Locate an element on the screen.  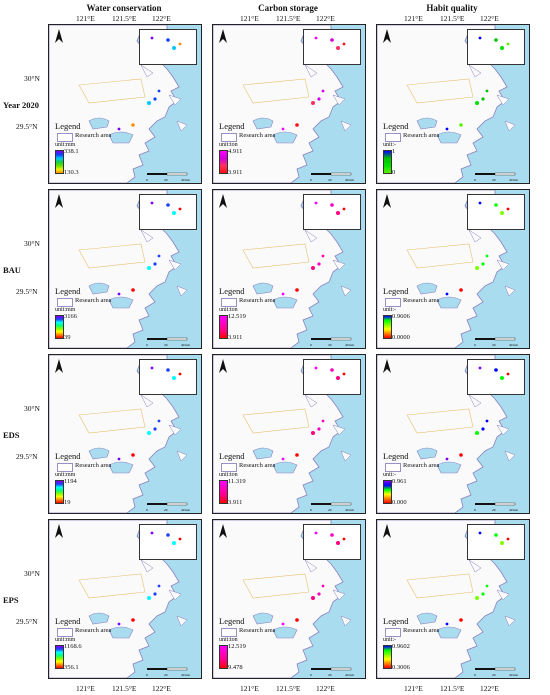
legend-max-value: 11.319 is located at coordinates (237, 481).